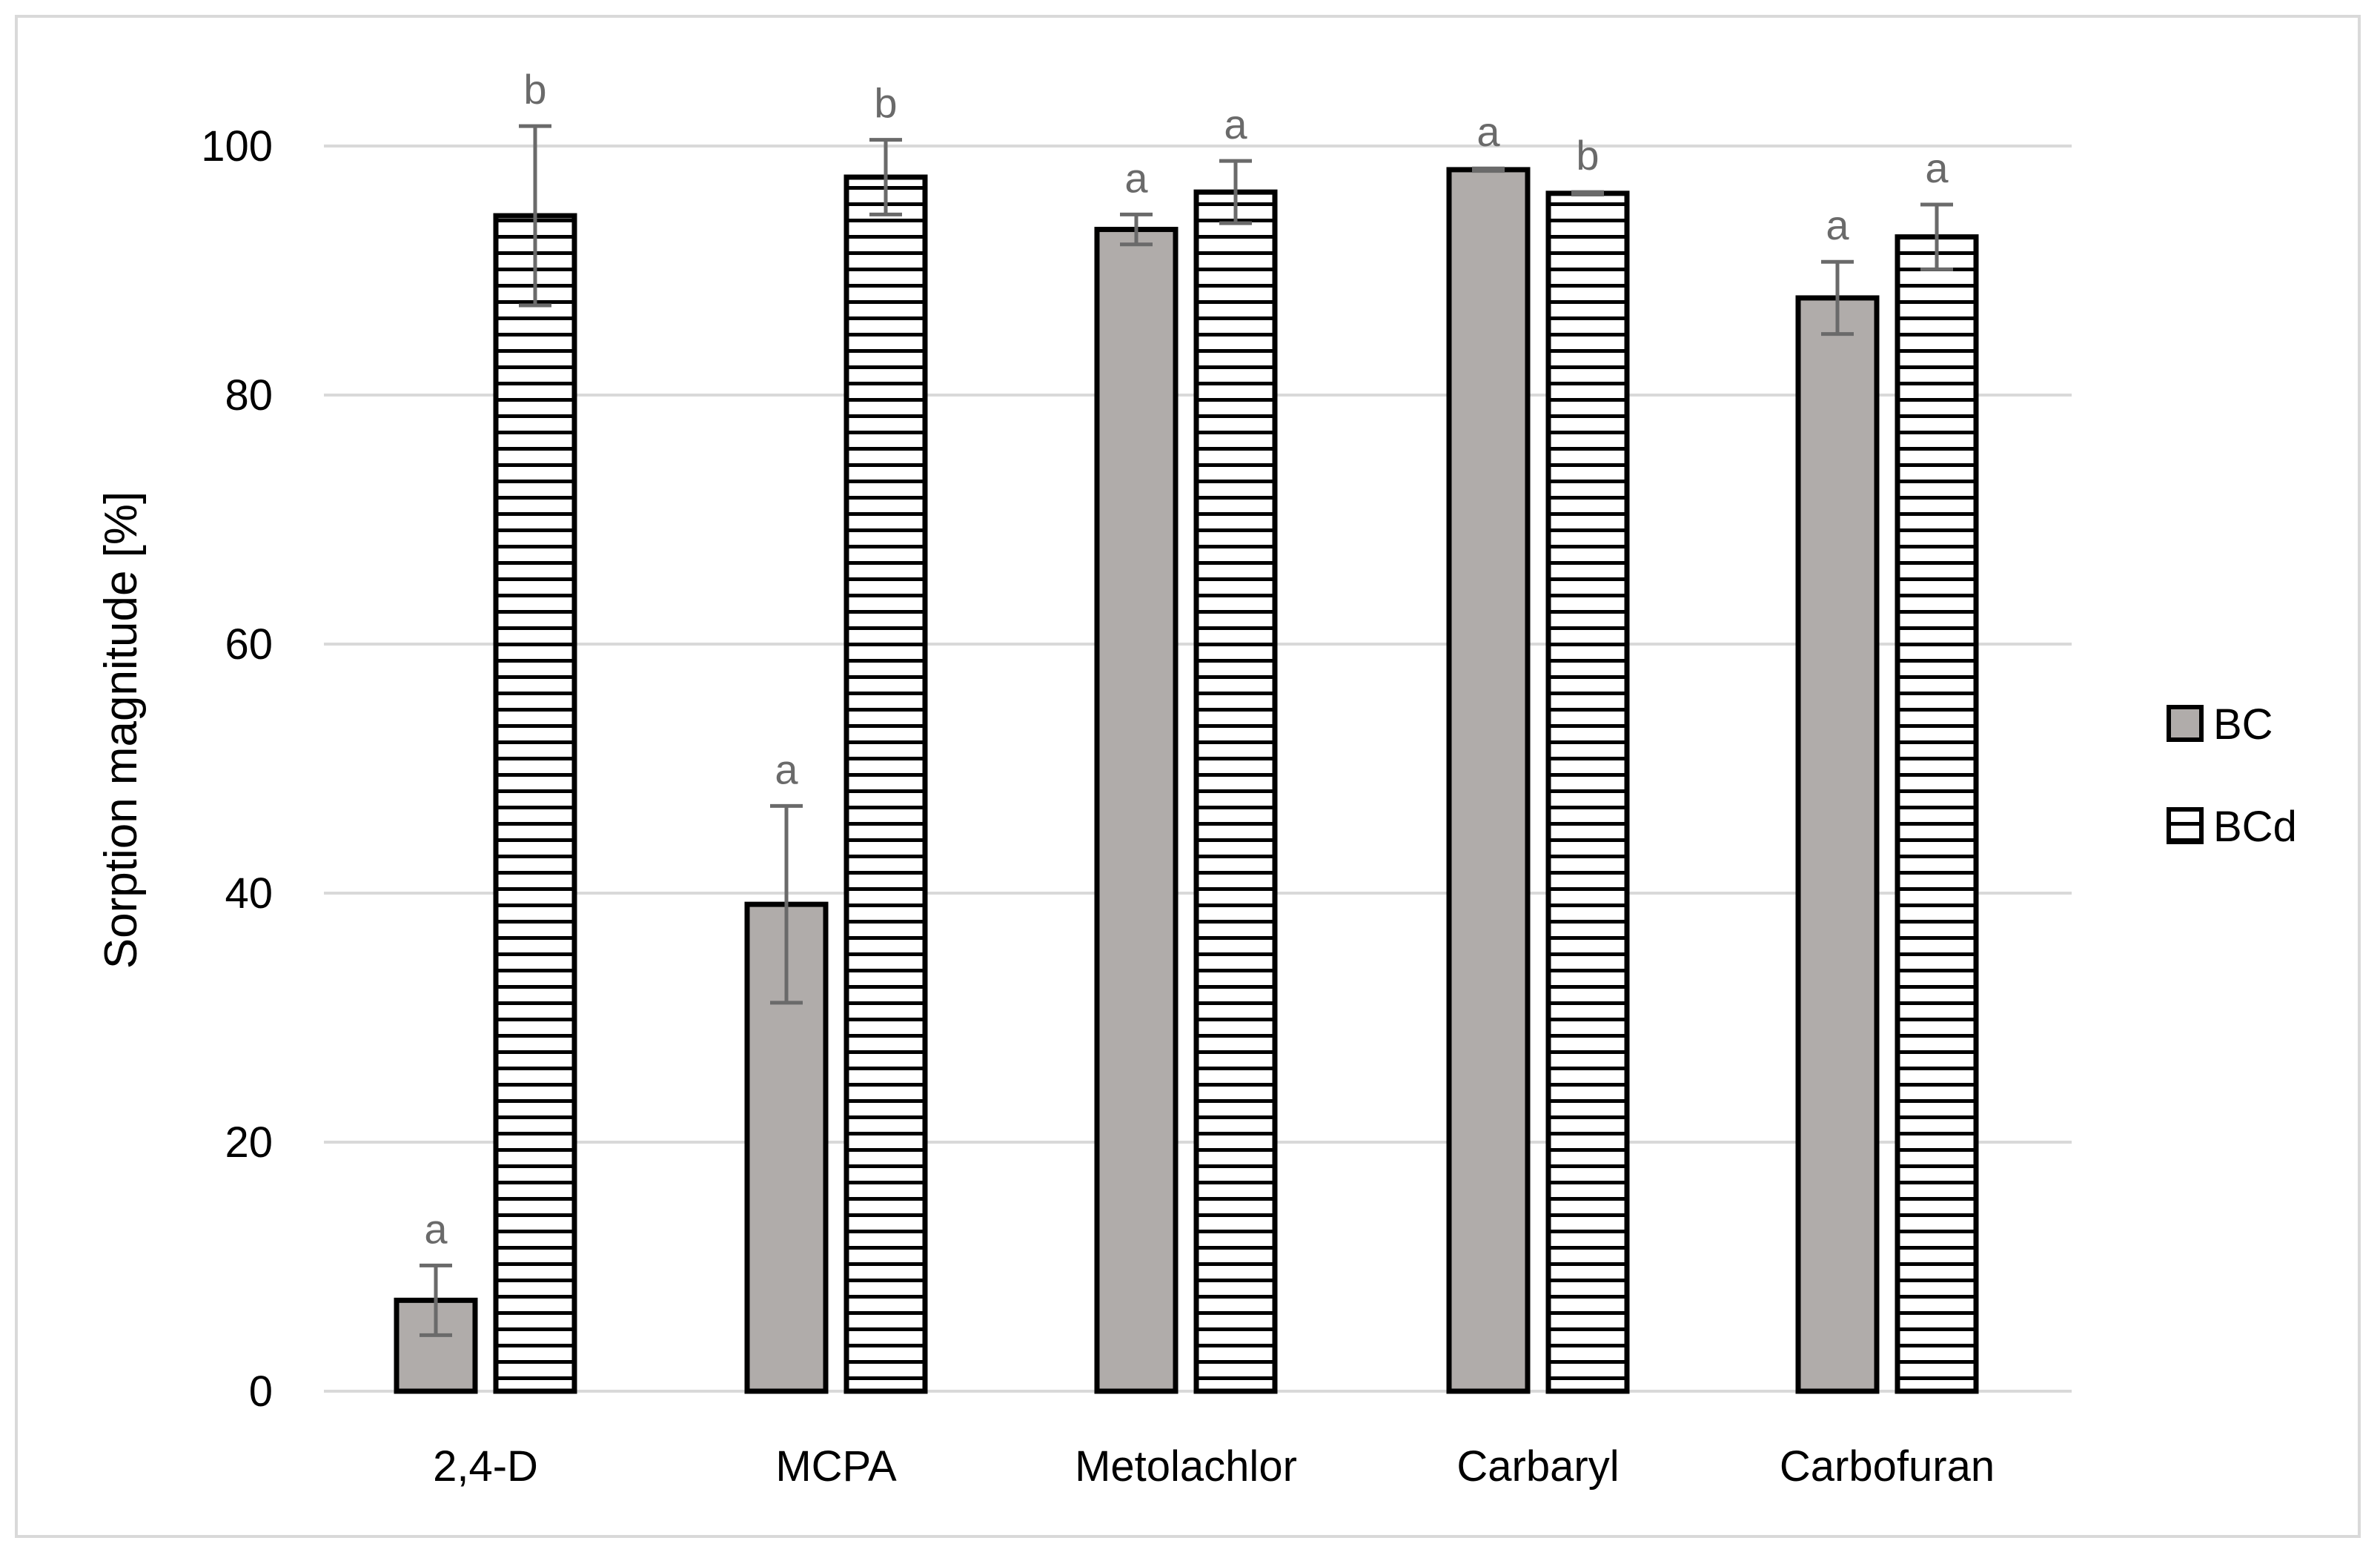  I want to click on y-axis-ticks: 0 20 40 60 80 100, so click(237, 769).